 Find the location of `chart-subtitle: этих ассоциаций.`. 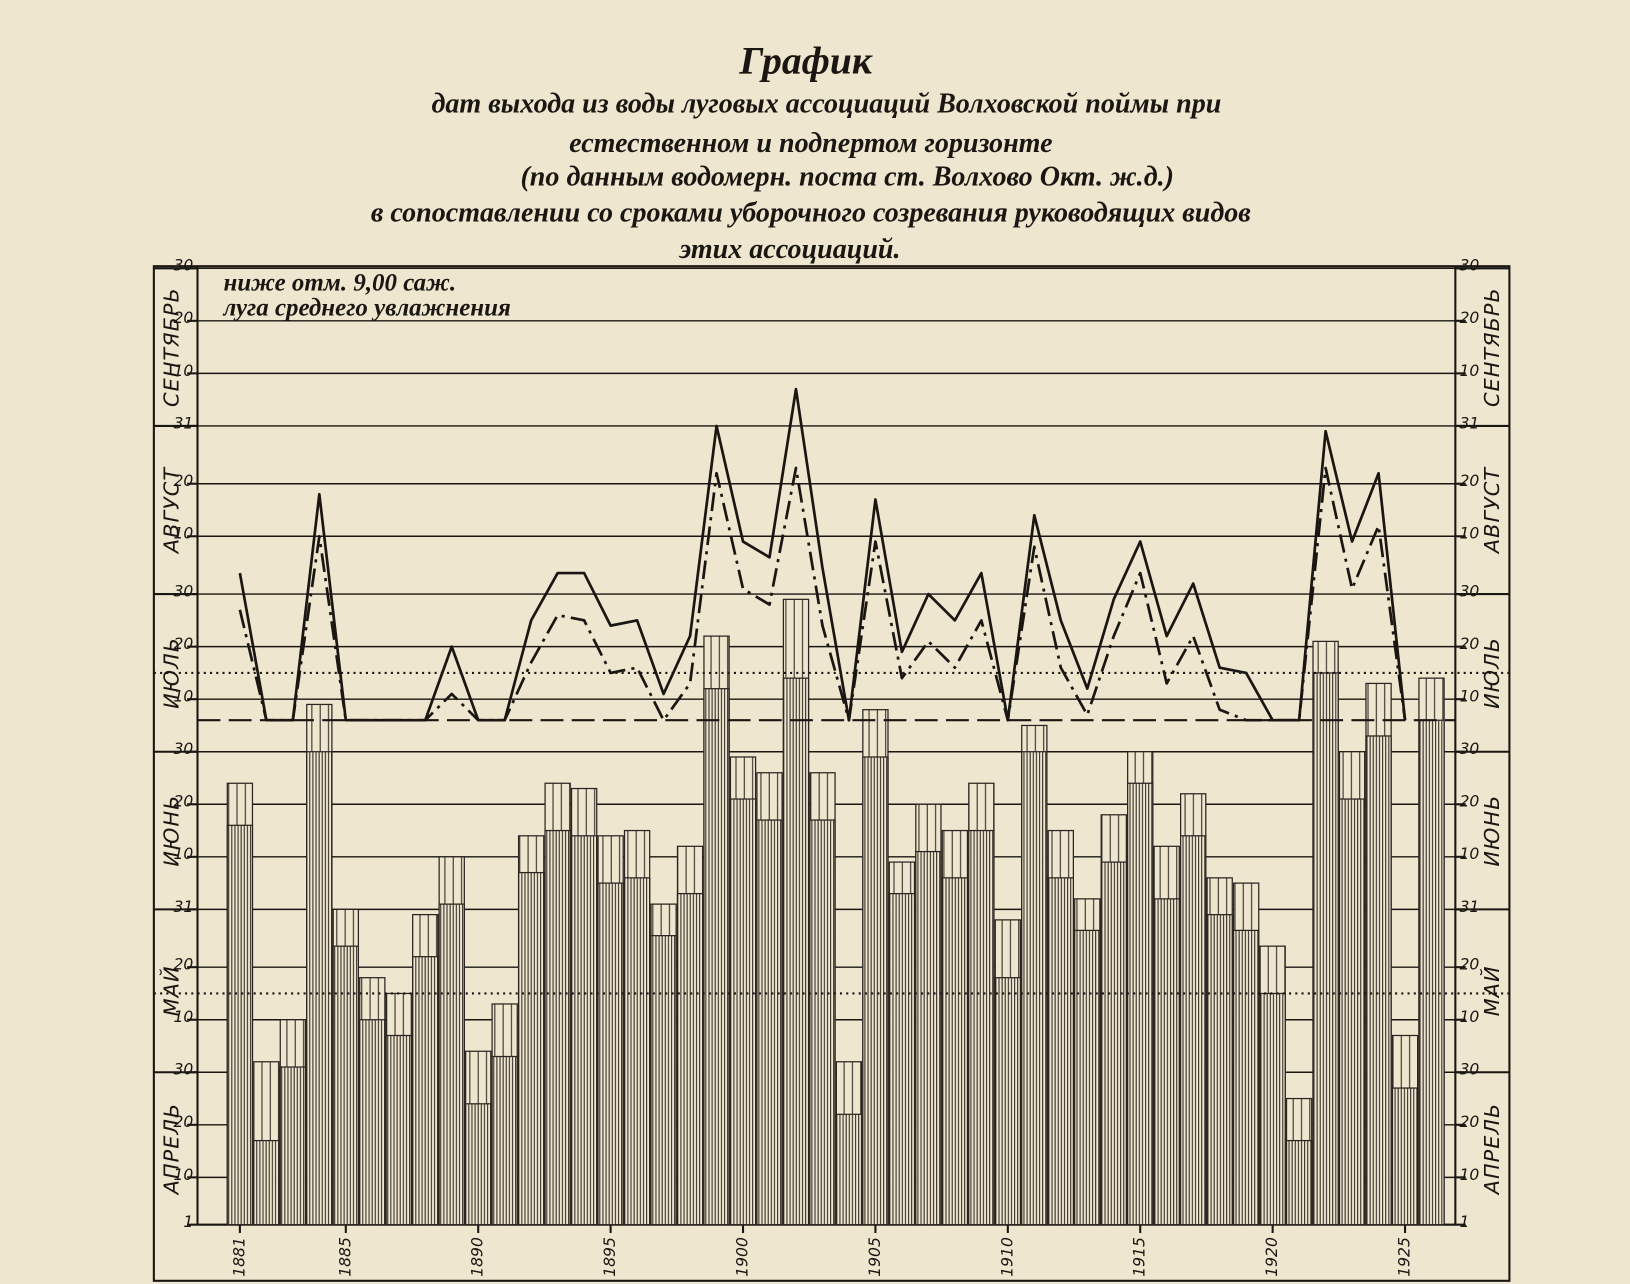

chart-subtitle: этих ассоциаций. is located at coordinates (790, 249).